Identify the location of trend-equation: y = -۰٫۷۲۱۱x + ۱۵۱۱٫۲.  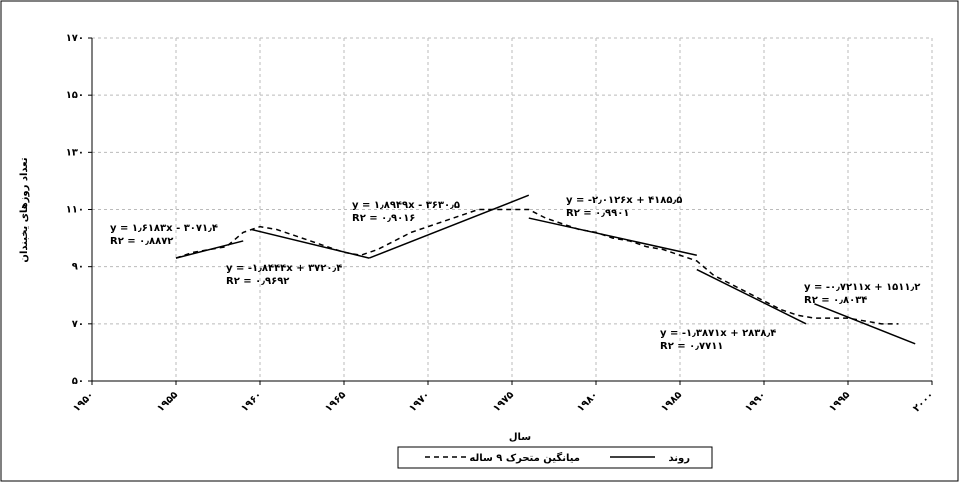
(862, 287).